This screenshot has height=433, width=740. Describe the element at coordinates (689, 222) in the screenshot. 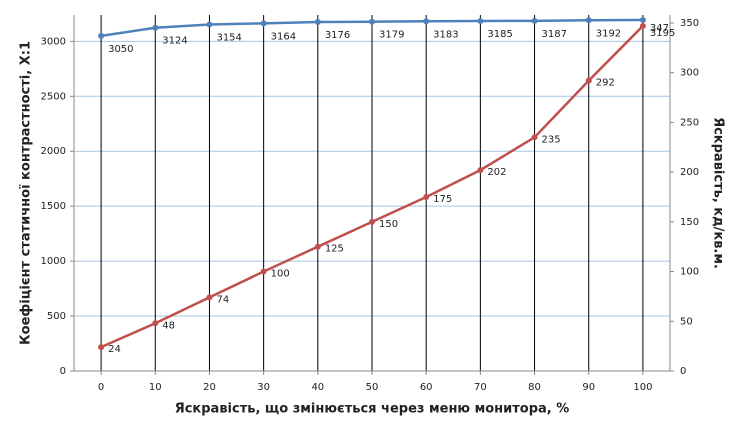

I see `y2-tick-label: 150` at that location.